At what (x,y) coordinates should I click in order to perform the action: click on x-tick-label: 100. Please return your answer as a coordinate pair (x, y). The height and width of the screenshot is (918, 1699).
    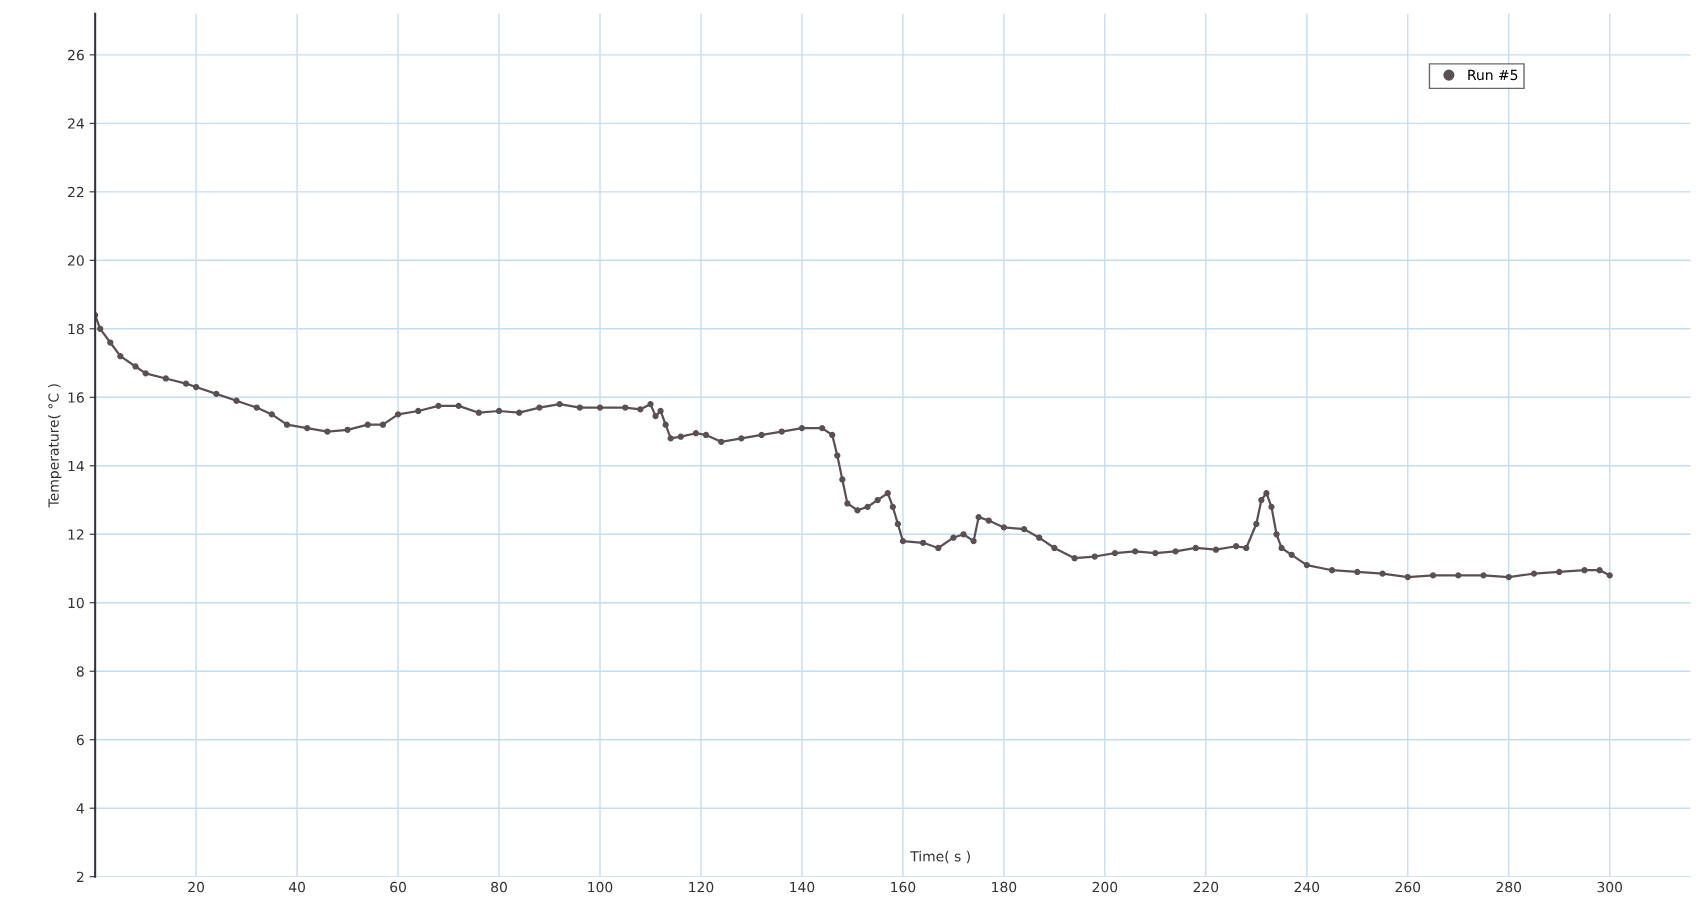
    Looking at the image, I should click on (600, 887).